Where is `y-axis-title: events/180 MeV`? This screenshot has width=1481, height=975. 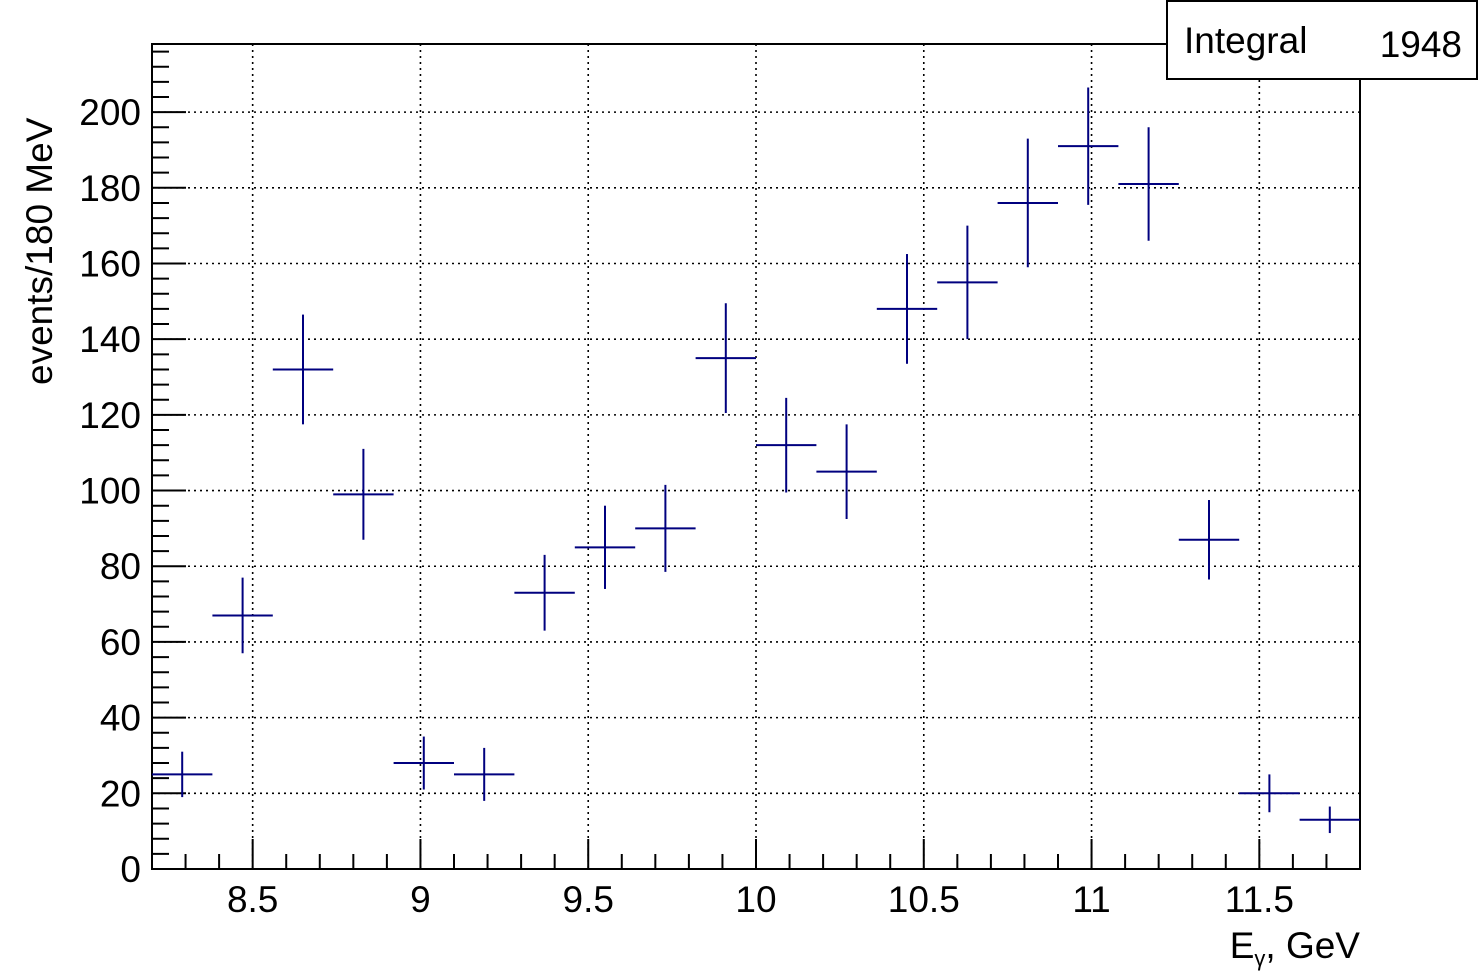 y-axis-title: events/180 MeV is located at coordinates (39, 251).